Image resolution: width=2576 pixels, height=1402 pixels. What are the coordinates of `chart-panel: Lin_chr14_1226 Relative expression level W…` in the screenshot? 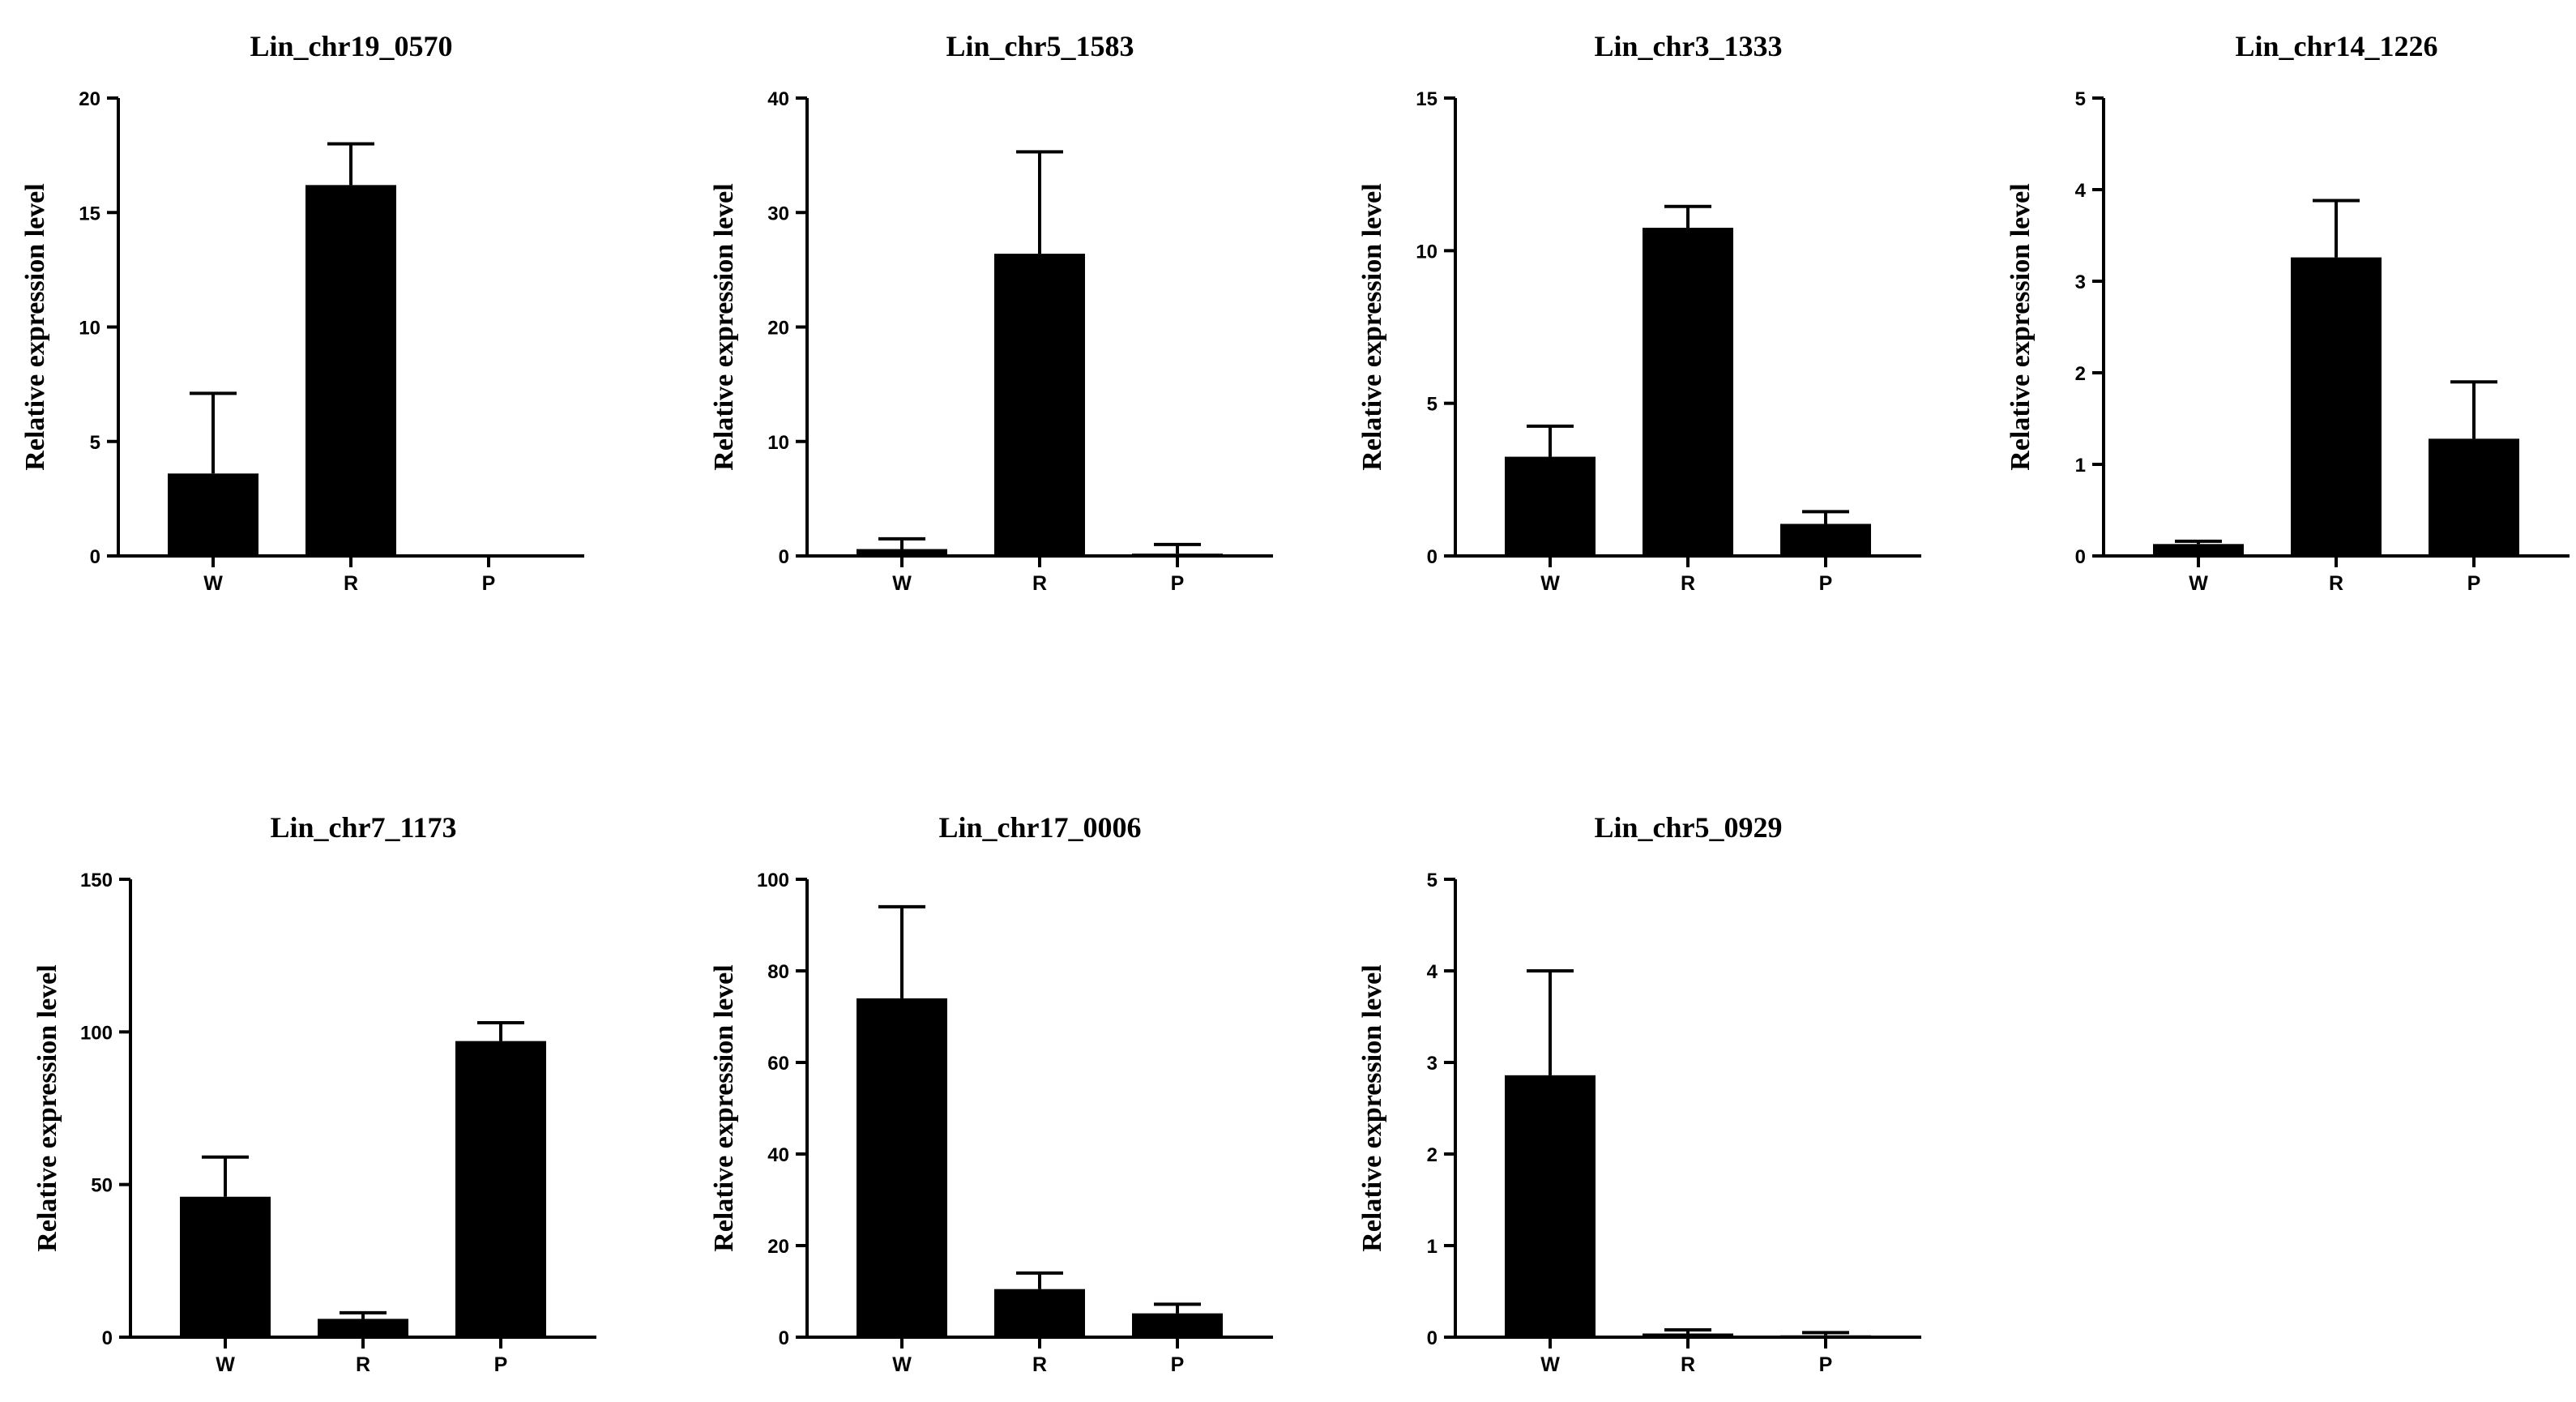 It's located at (2288, 312).